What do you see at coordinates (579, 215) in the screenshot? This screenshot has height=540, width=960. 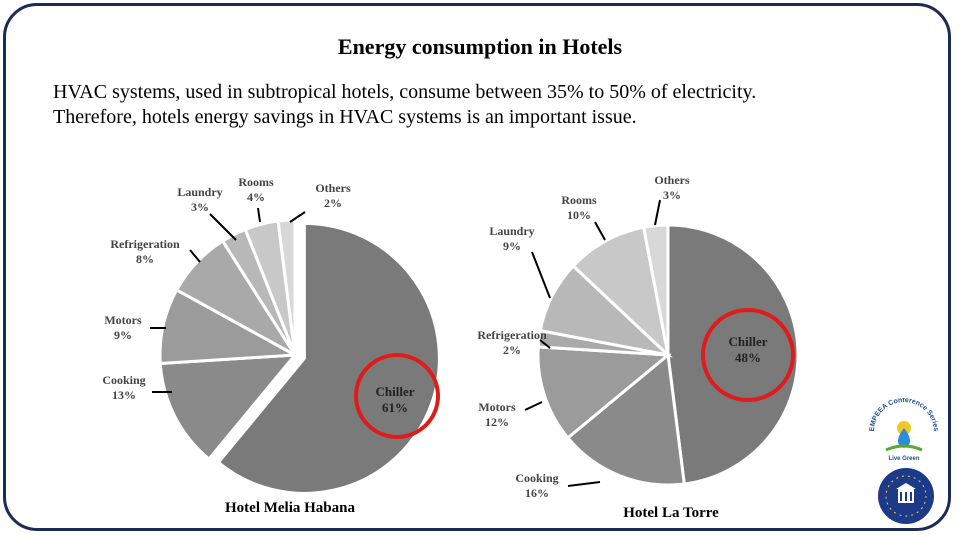 I see `slice-value-rooms: 10%` at bounding box center [579, 215].